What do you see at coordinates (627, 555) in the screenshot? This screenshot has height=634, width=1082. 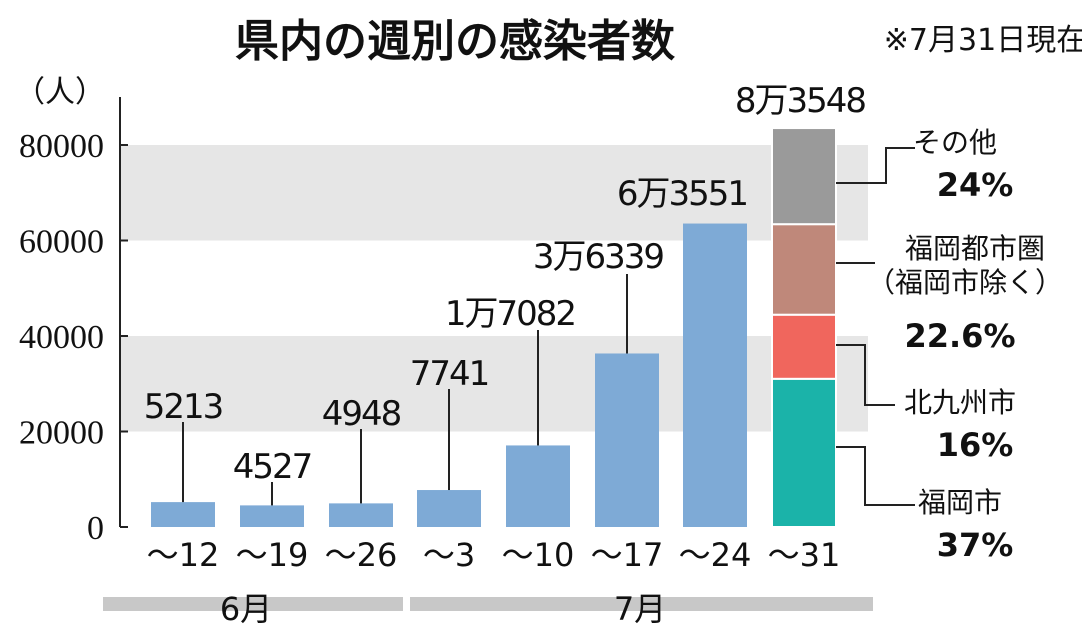 I see `x-tick-label: ～17` at bounding box center [627, 555].